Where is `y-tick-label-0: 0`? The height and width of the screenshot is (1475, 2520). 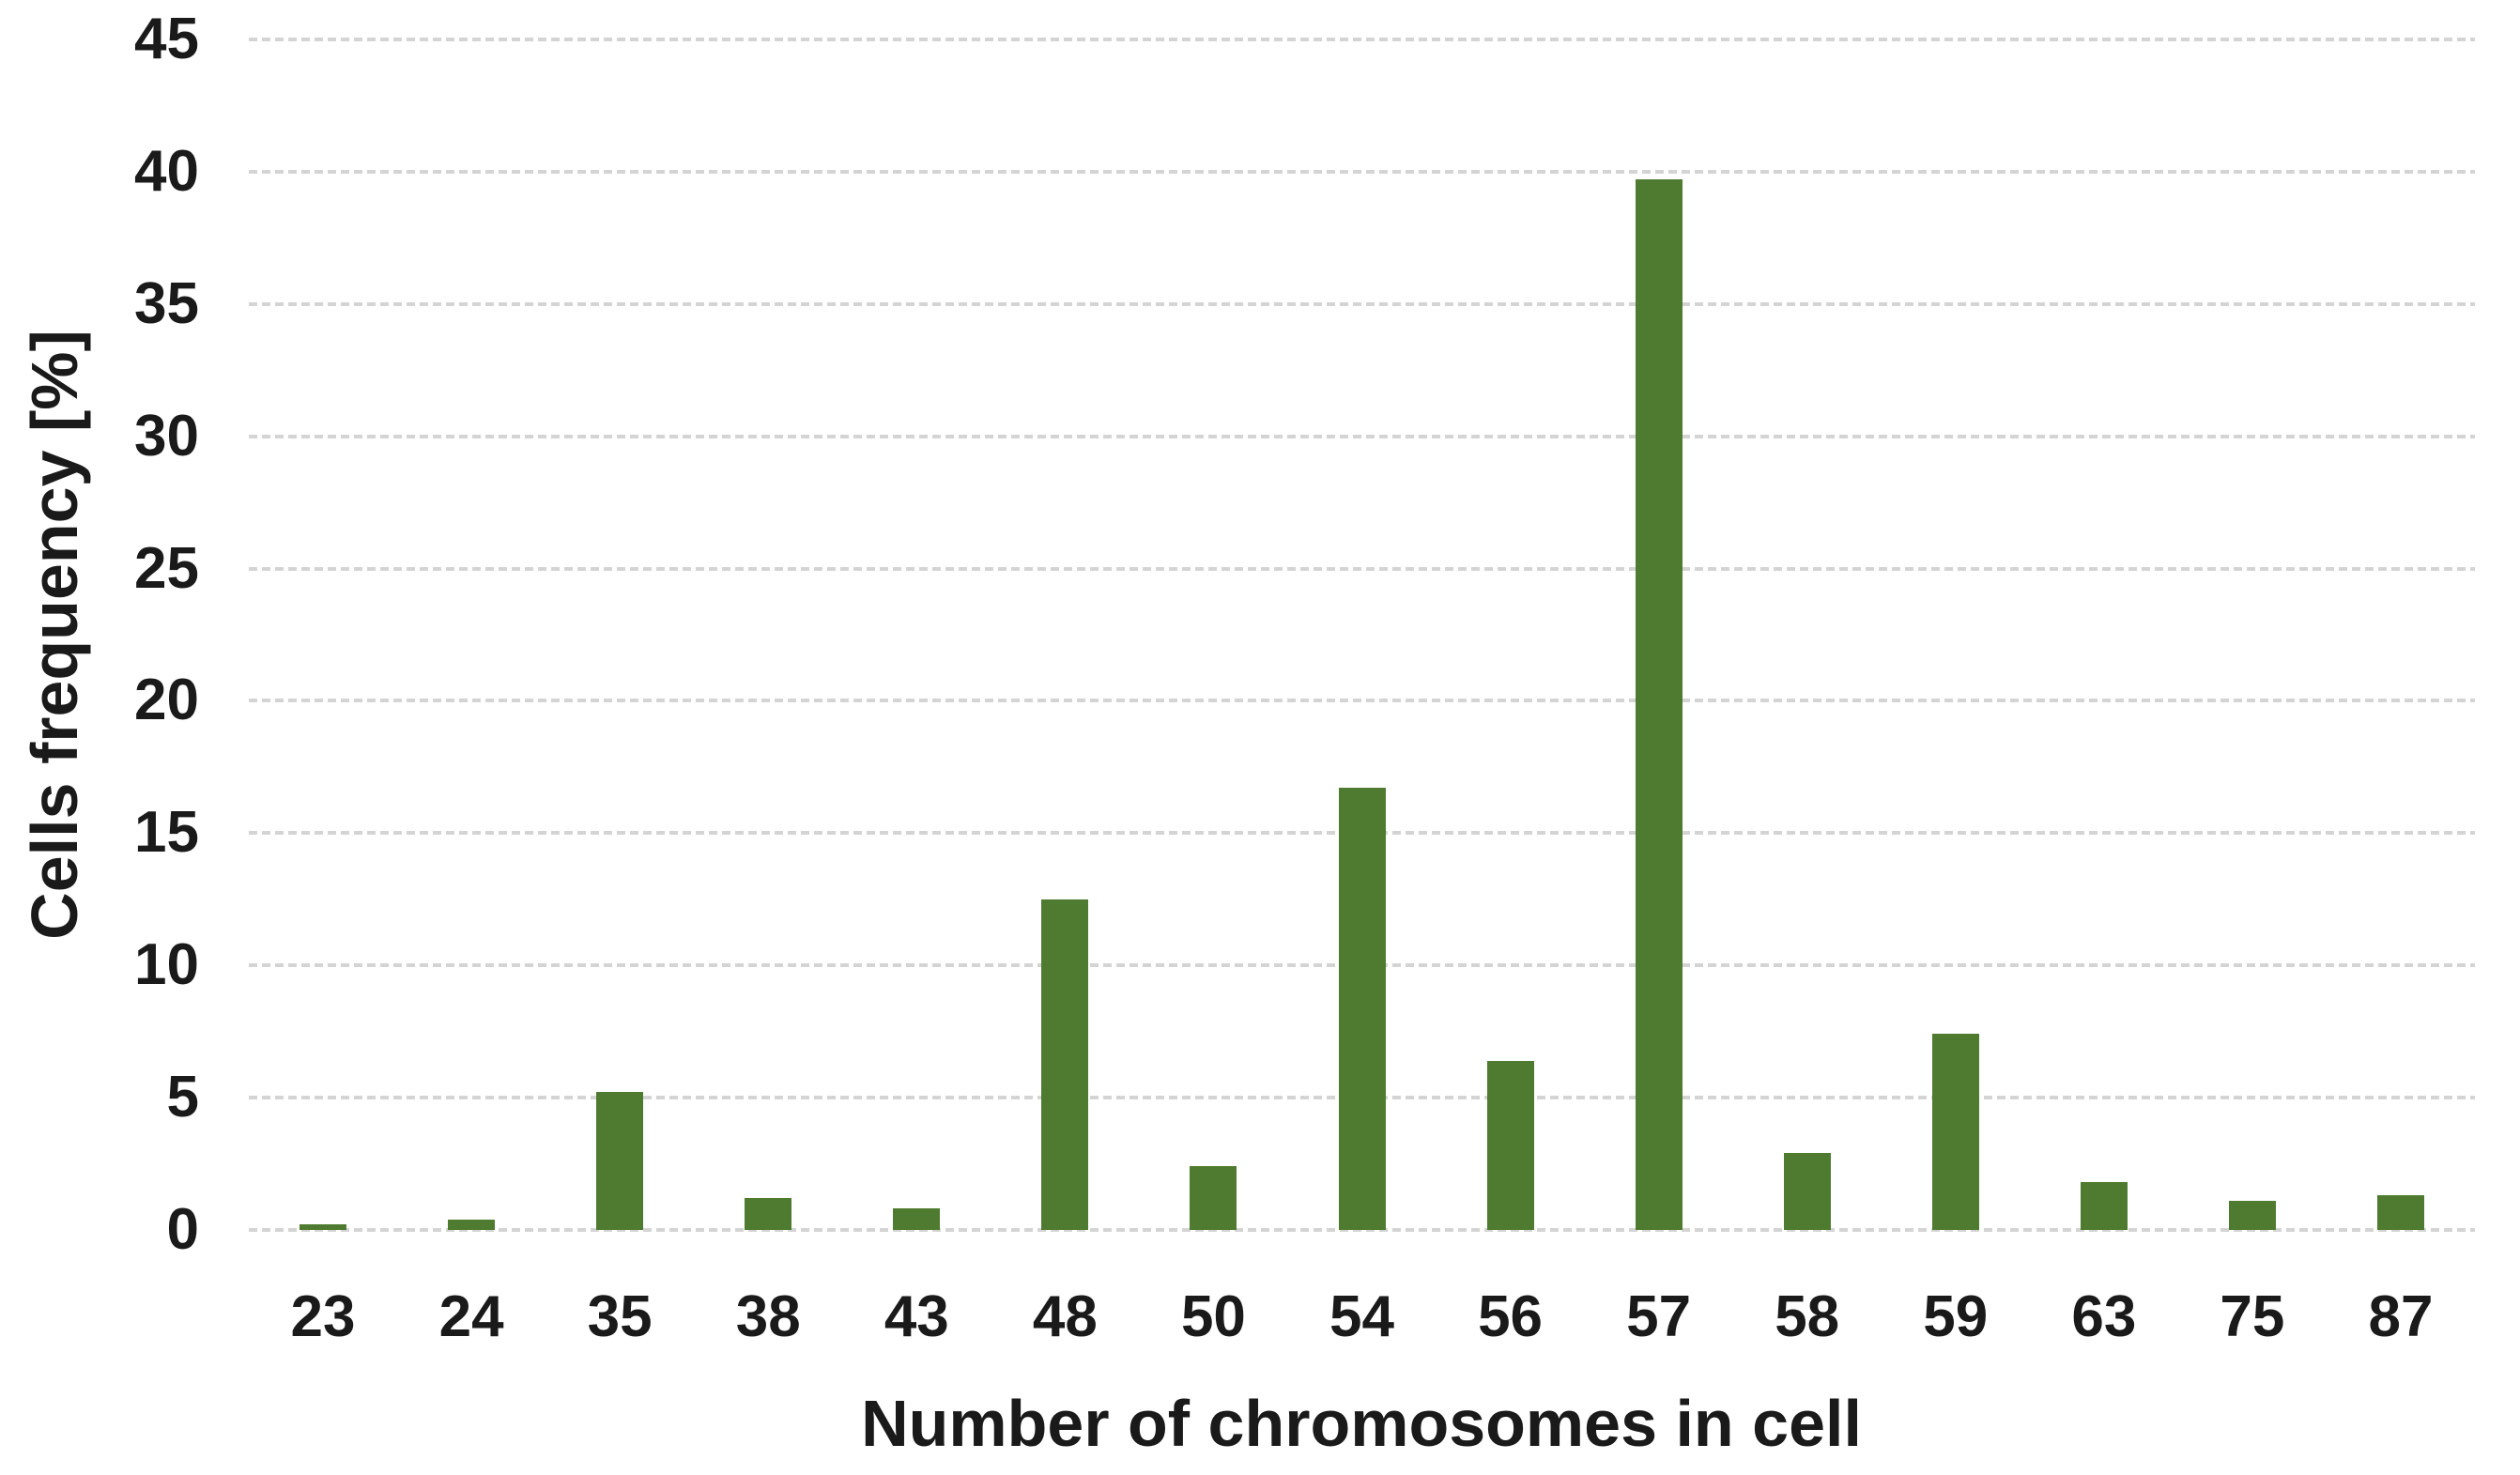
y-tick-label-0: 0 is located at coordinates (182, 1229).